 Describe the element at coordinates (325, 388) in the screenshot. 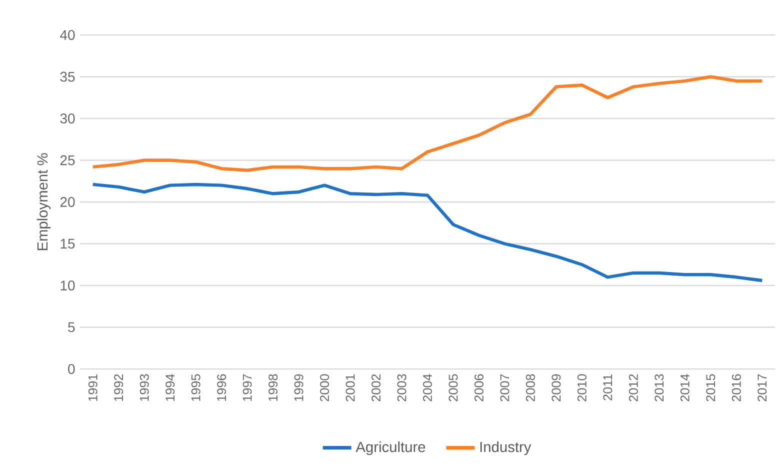

I see `x-tick-label: 2000` at that location.